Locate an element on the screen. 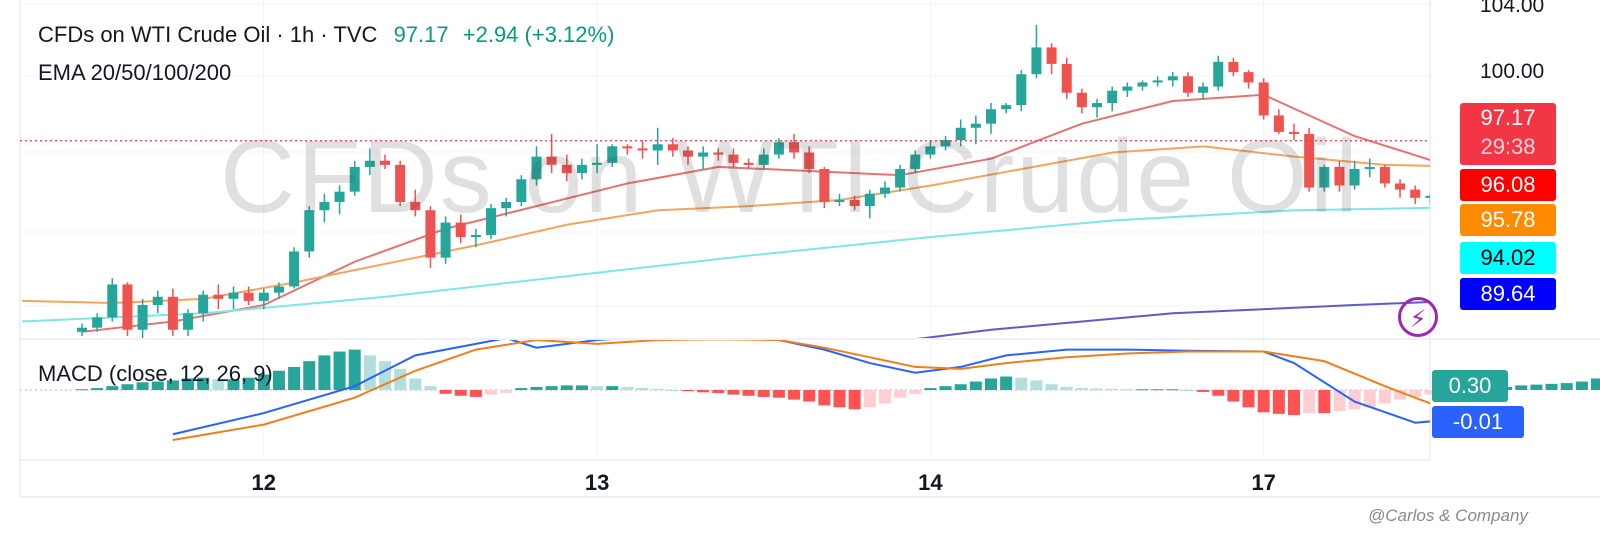  watermark-credit: @Carlos & Company is located at coordinates (1448, 515).